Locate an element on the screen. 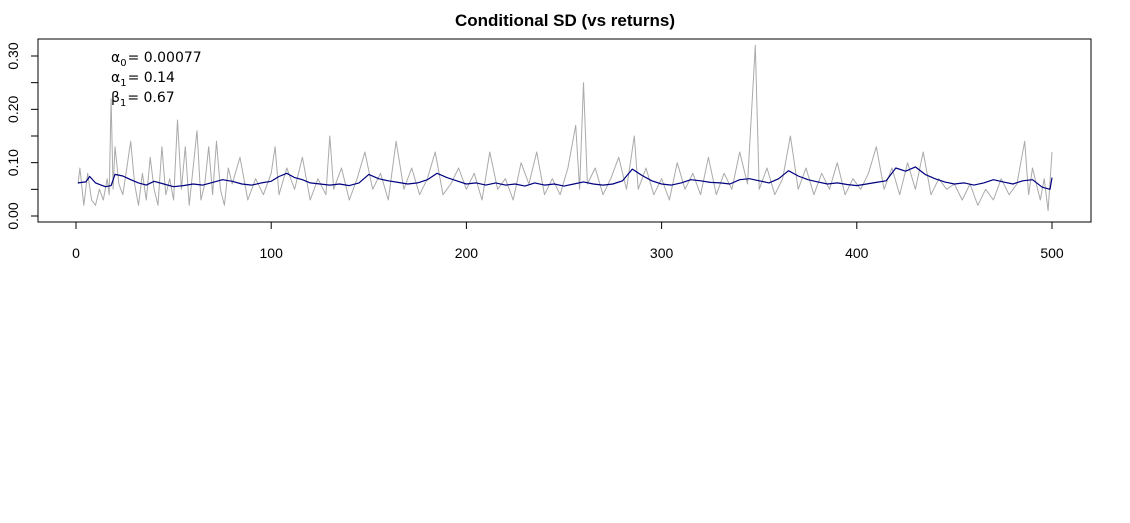 The height and width of the screenshot is (523, 1130). y-axis: 0.00 0.10 0.20 0.30 is located at coordinates (22, 136).